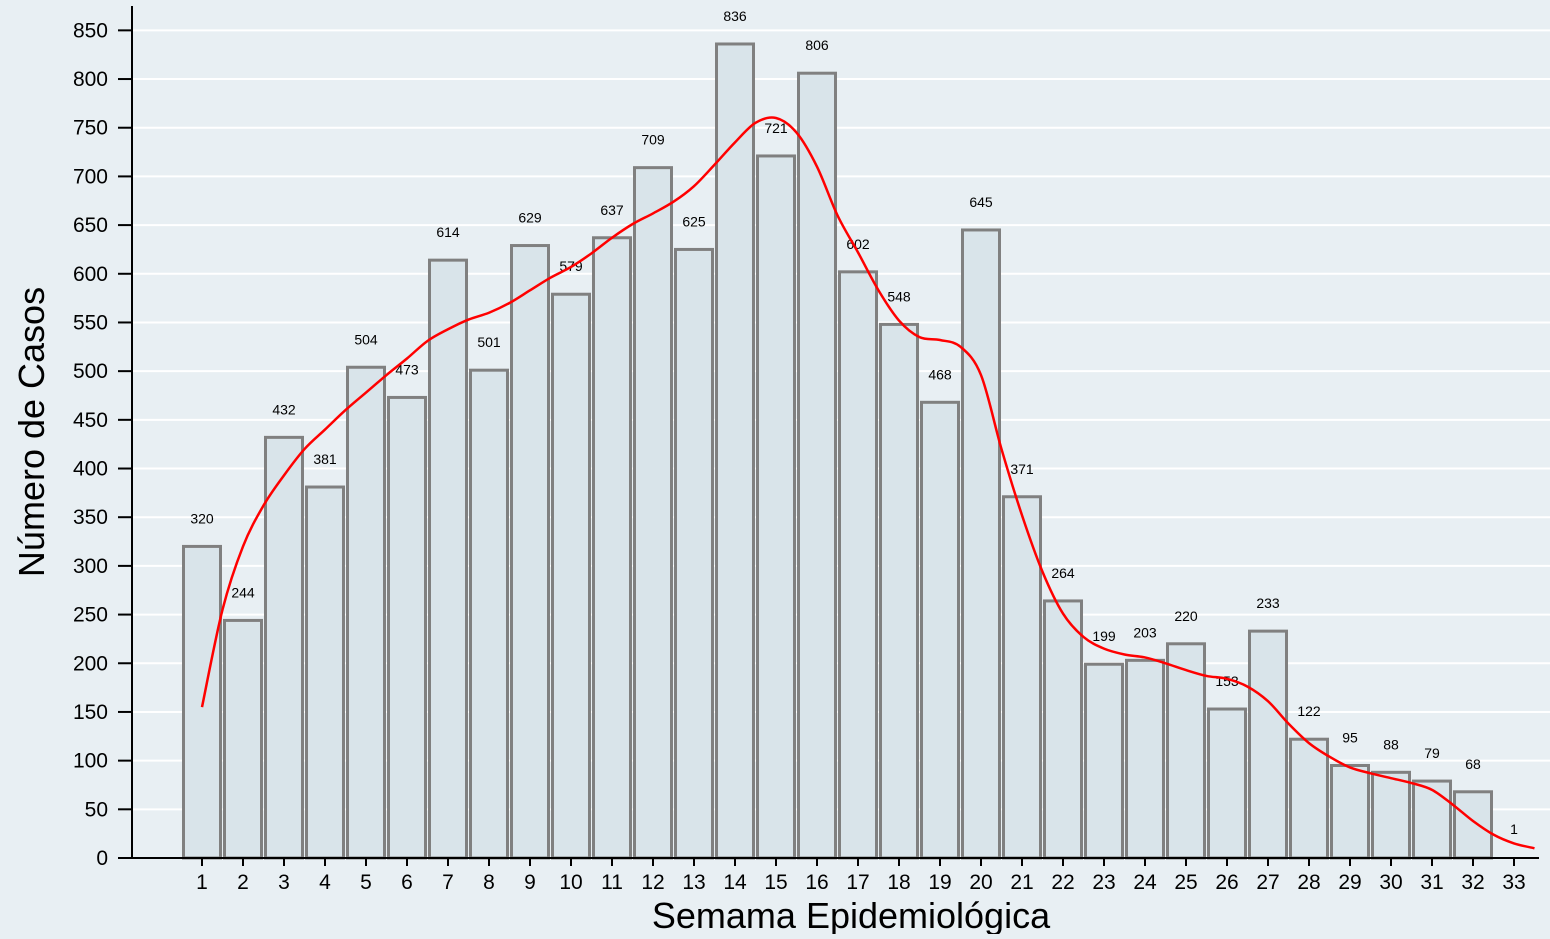 This screenshot has width=1550, height=939. Describe the element at coordinates (31, 432) in the screenshot. I see `y-axis-title: Número de Casos` at that location.